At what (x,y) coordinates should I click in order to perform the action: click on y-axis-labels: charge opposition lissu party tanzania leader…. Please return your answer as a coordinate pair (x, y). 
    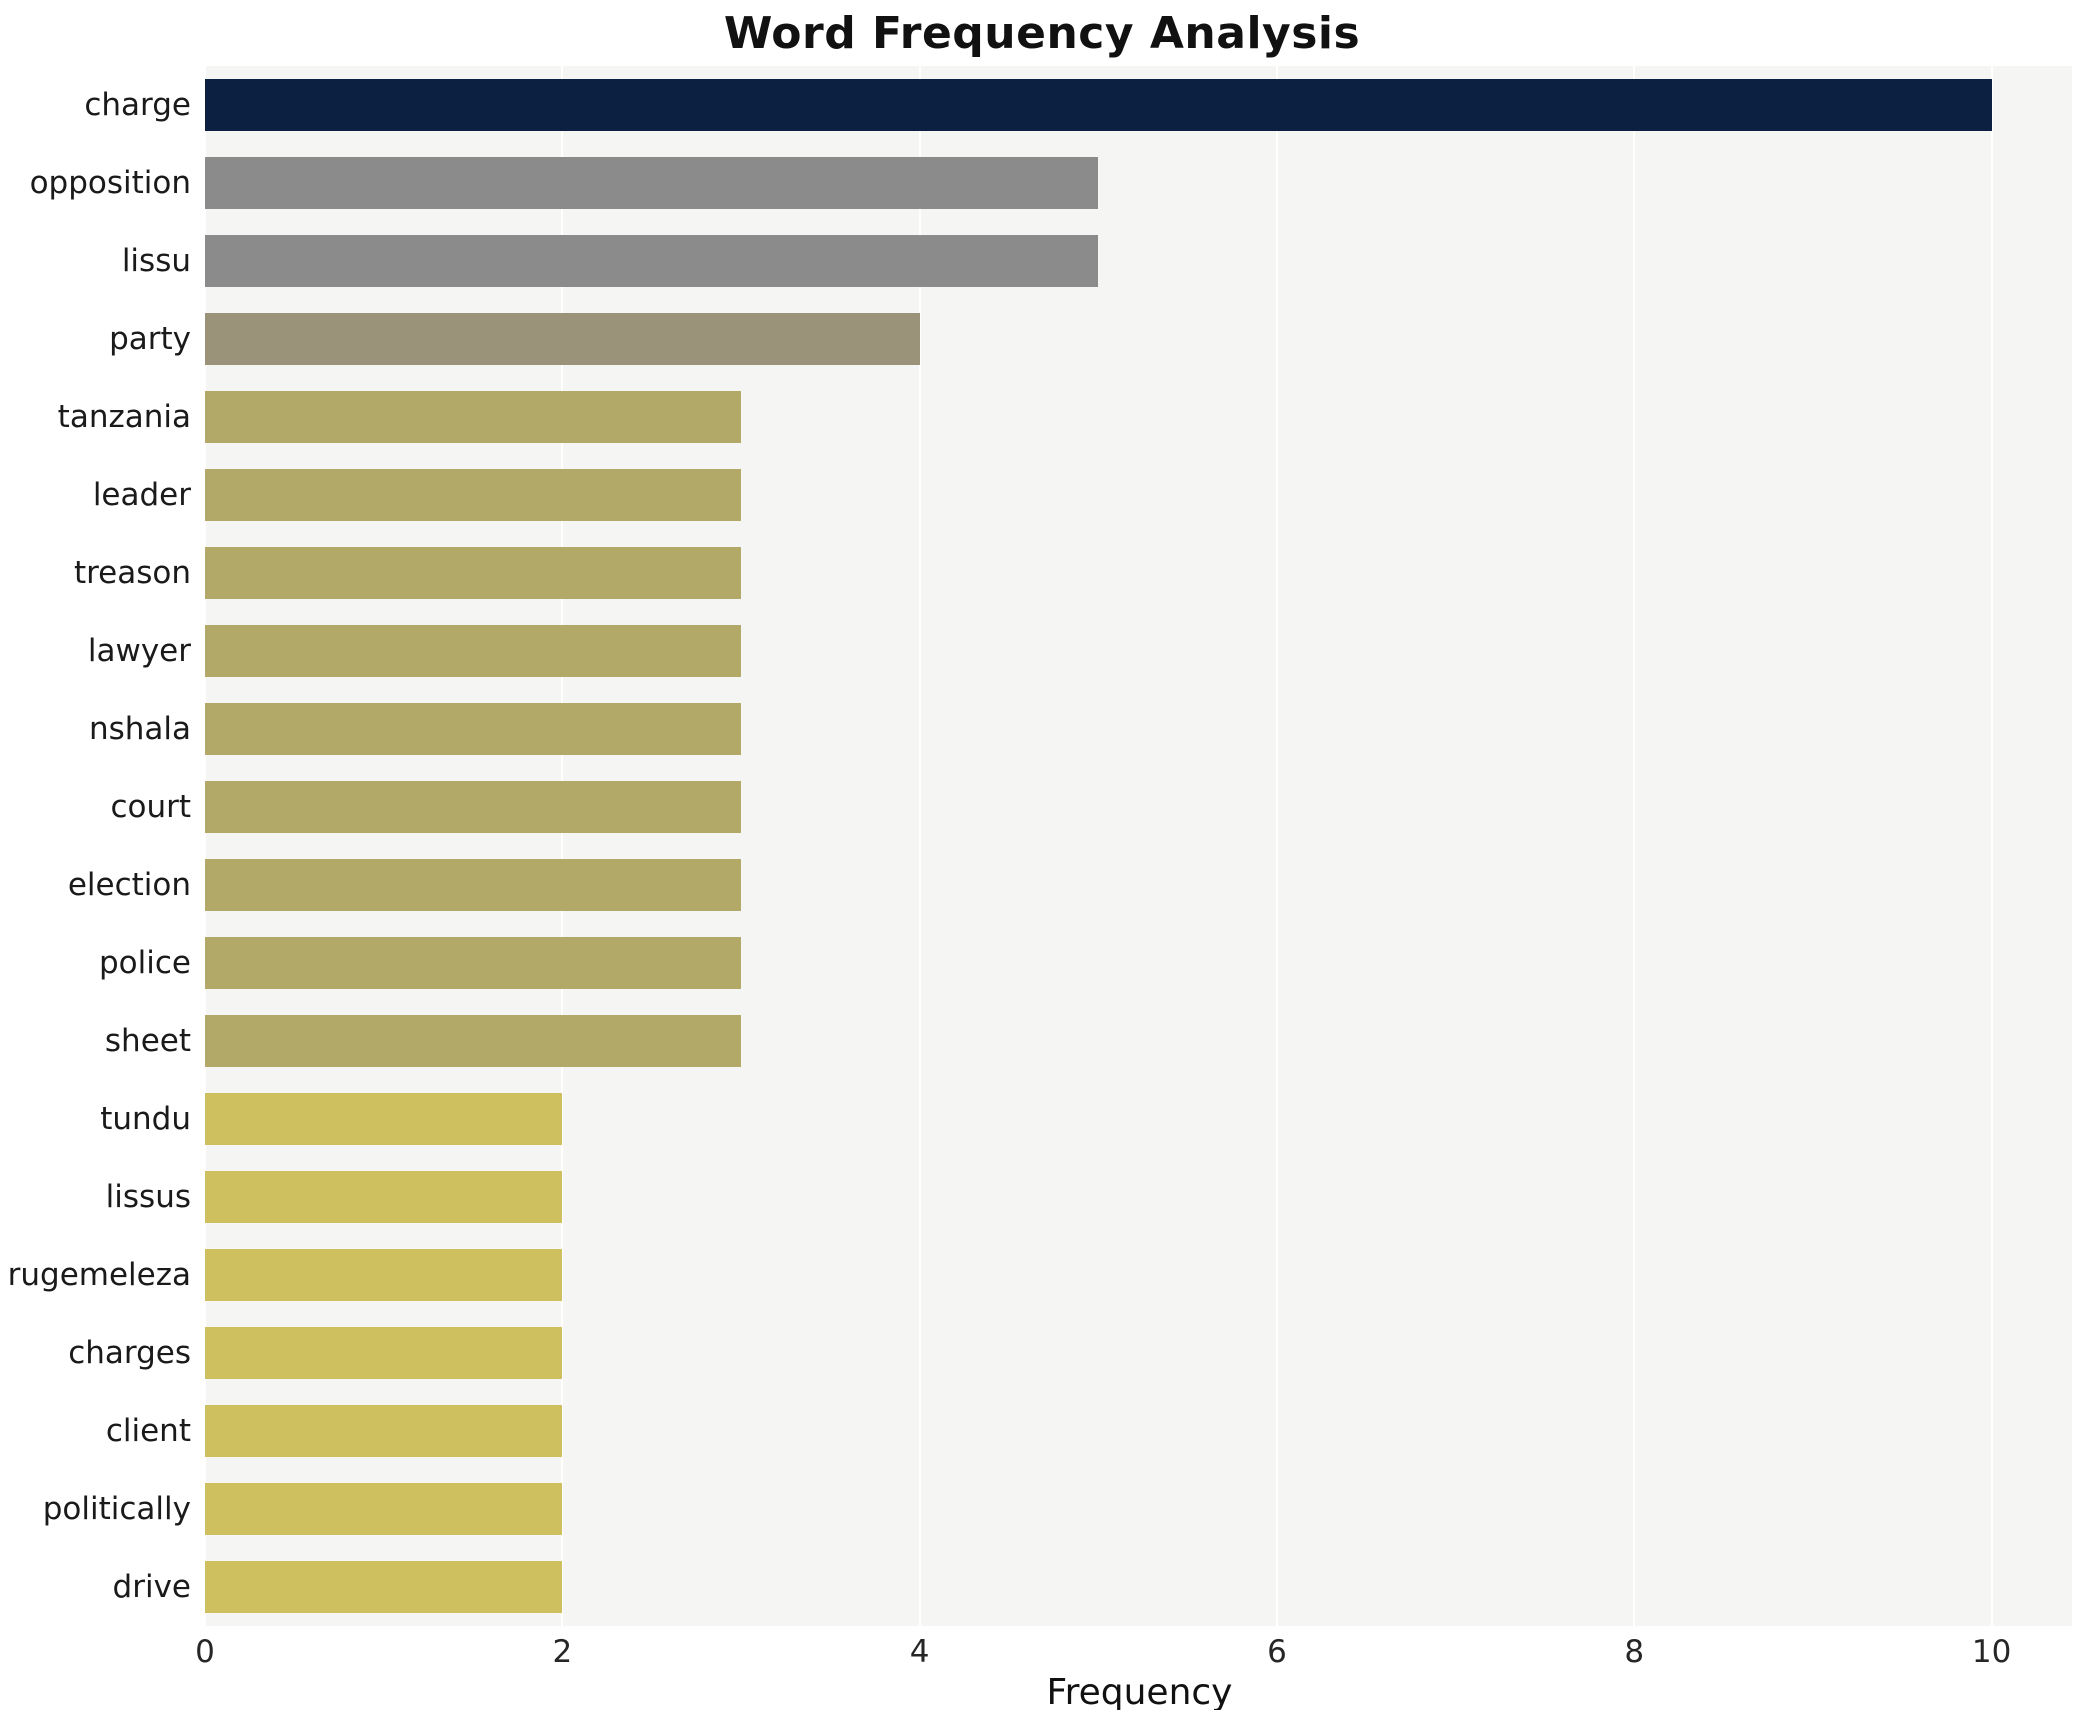
    Looking at the image, I should click on (102, 846).